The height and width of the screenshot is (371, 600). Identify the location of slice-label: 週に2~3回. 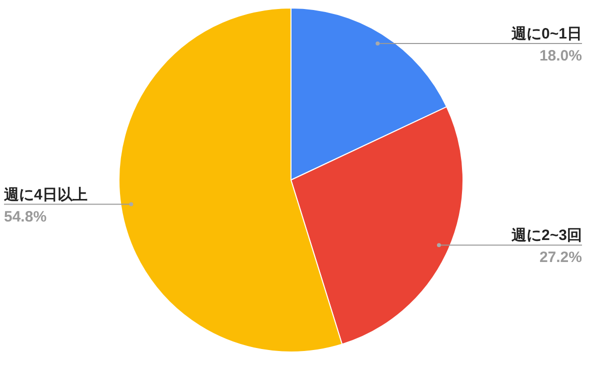
(546, 235).